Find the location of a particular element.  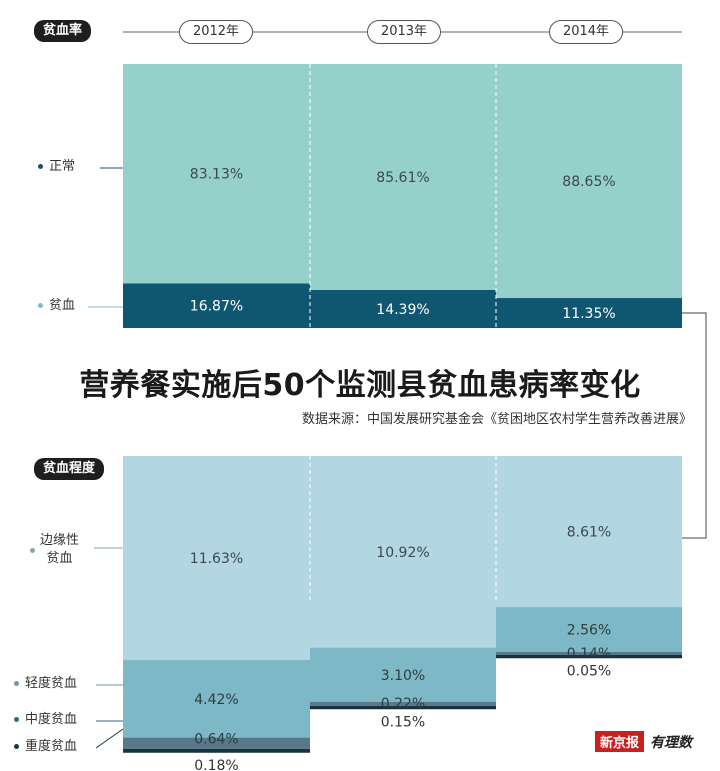

label-mild-value-2012: 4.42% is located at coordinates (216, 700).